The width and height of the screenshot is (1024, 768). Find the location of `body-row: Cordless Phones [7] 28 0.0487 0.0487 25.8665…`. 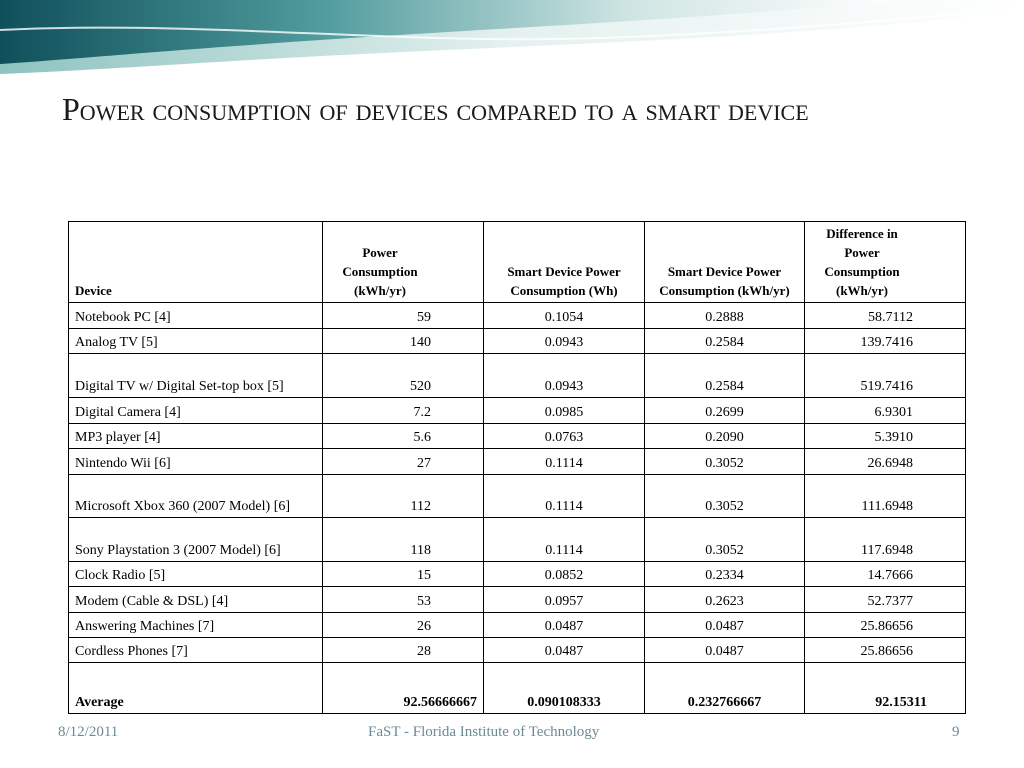

body-row: Cordless Phones [7] 28 0.0487 0.0487 25.8665… is located at coordinates (517, 650).